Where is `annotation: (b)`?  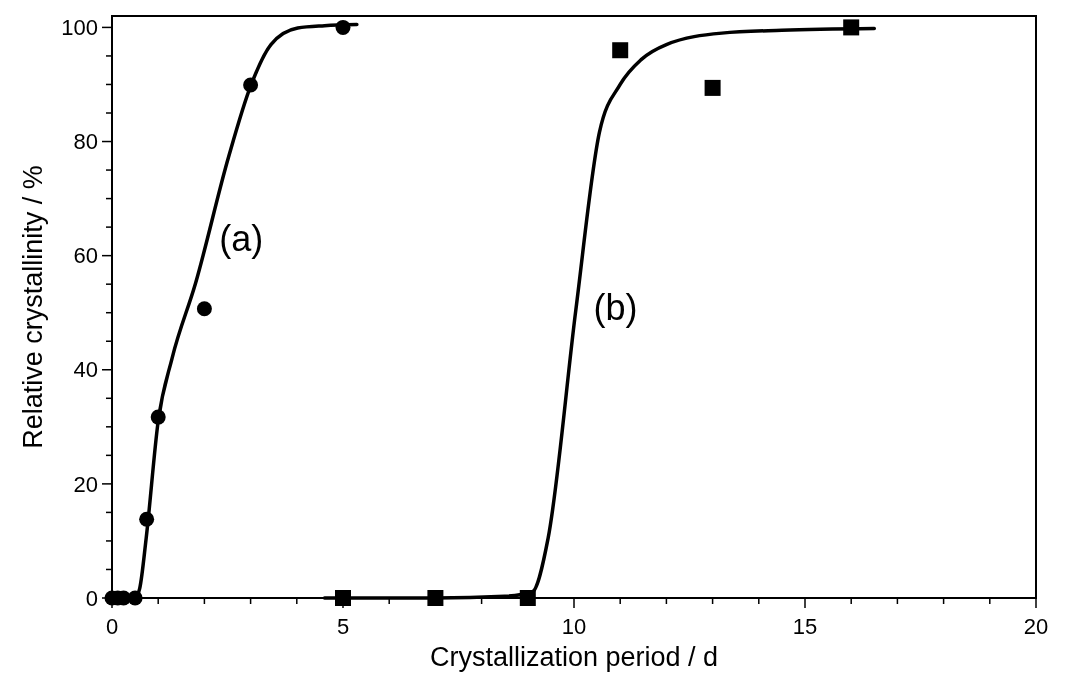 annotation: (b) is located at coordinates (615, 307).